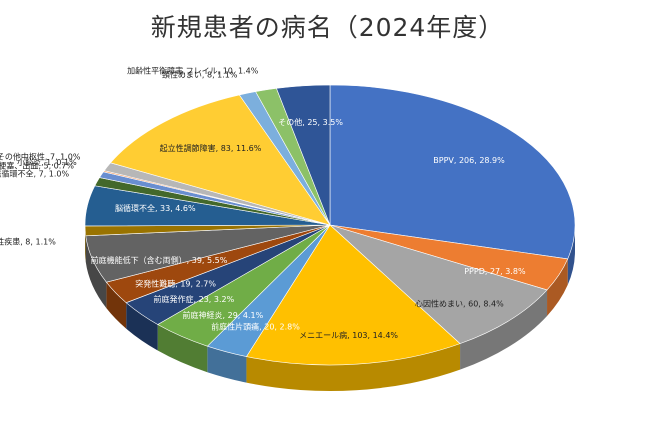  What do you see at coordinates (495, 271) in the screenshot?
I see `slice-label-1: PPPD, 27, 3.8%` at bounding box center [495, 271].